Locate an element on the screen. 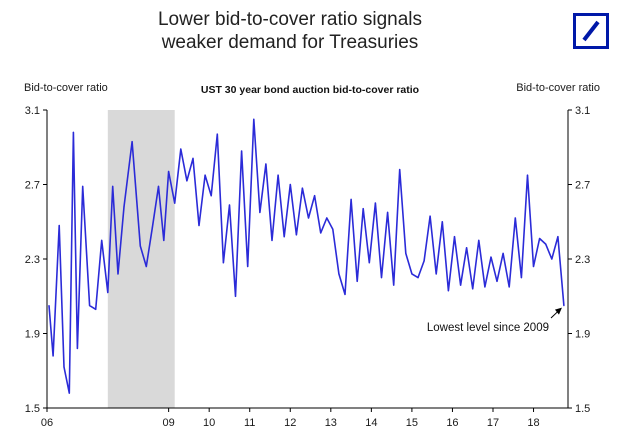  y-axis-label-left: Bid-to-cover ratio is located at coordinates (66, 88).